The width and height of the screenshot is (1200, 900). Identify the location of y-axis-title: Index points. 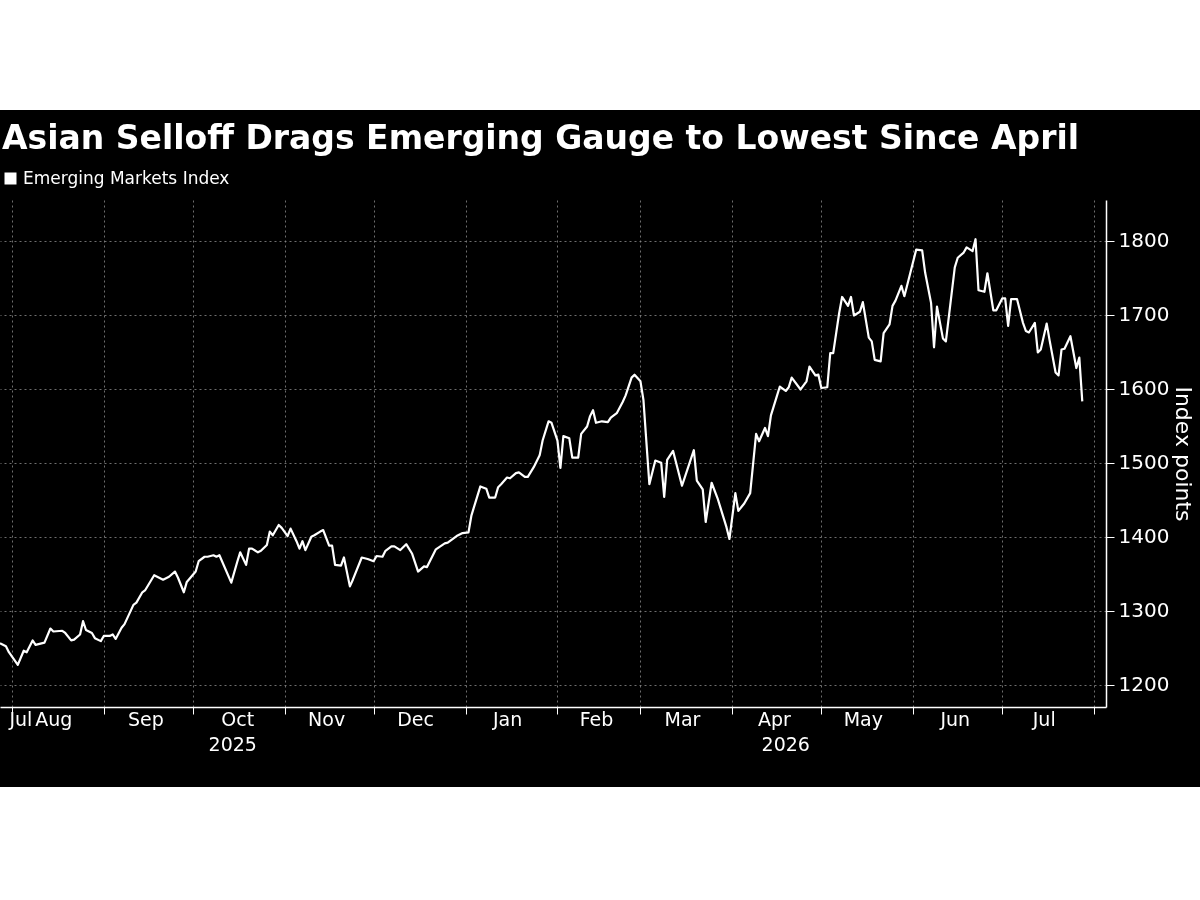
(1184, 454).